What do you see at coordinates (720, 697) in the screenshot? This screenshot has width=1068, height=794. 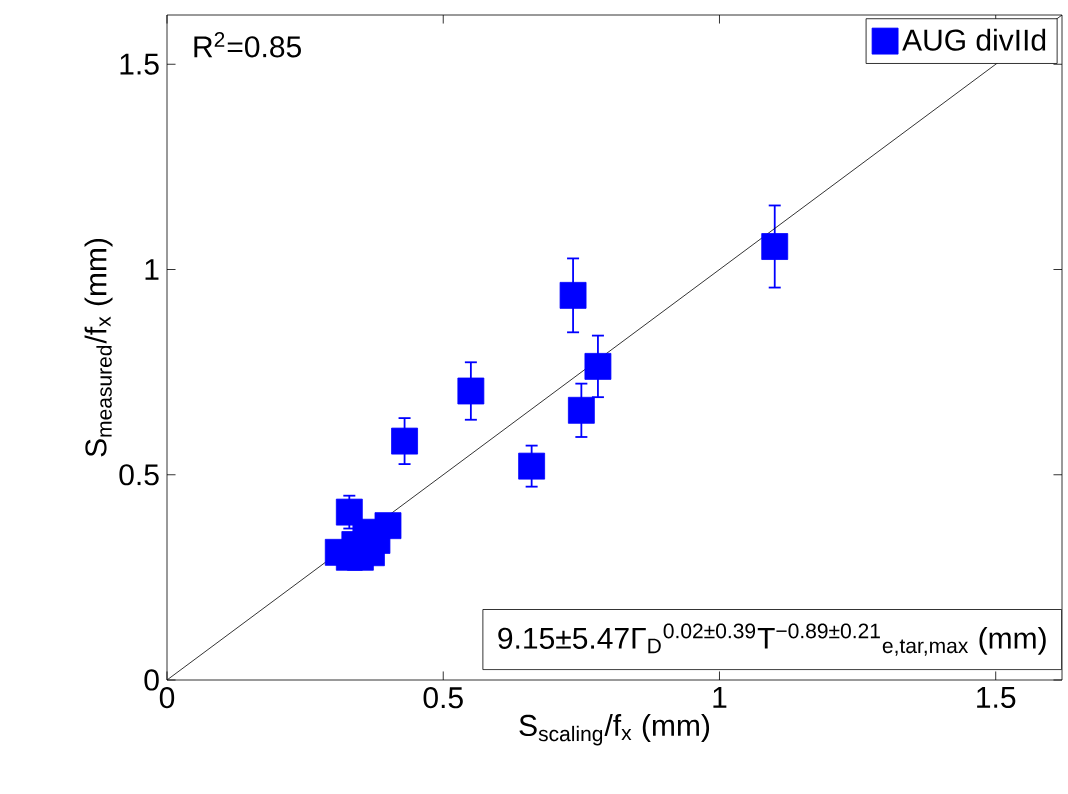 I see `x-tick-label: 1` at bounding box center [720, 697].